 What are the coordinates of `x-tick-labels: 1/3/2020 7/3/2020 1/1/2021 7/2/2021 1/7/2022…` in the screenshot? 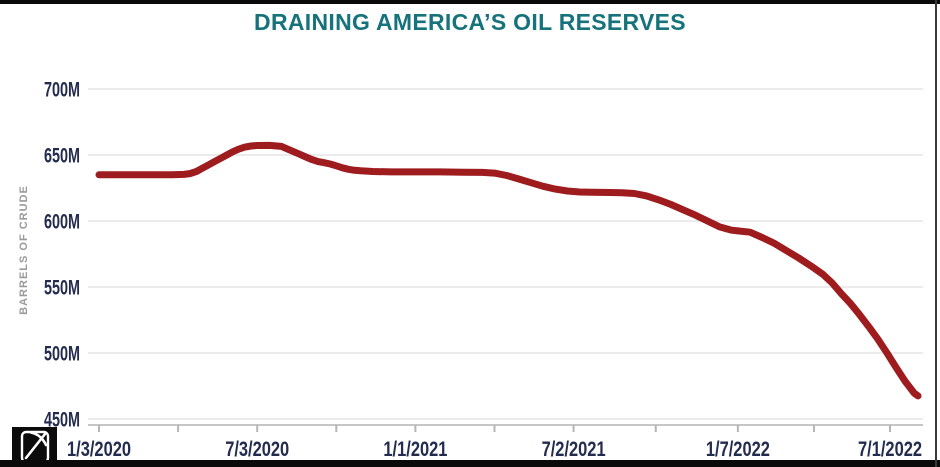 It's located at (494, 449).